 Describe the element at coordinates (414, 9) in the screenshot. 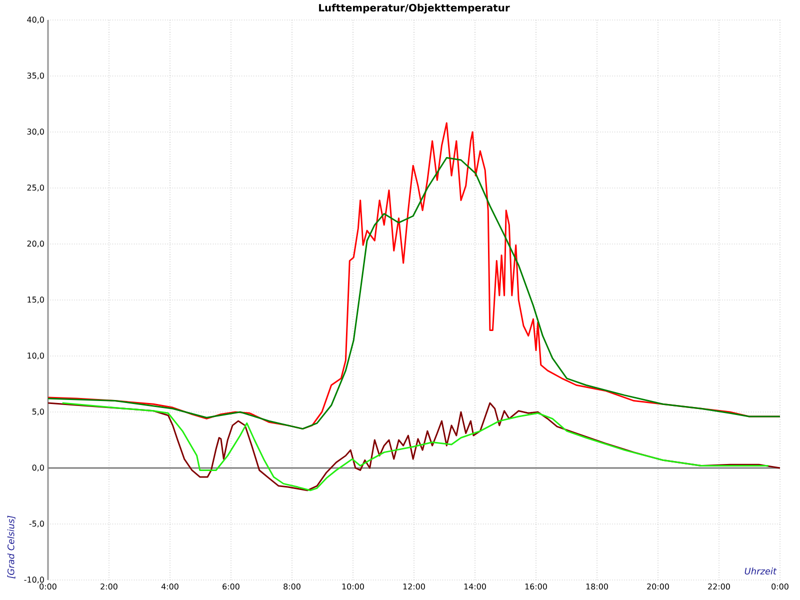

I see `chart-title: Lufttemperatur/Objekttemperatur` at that location.